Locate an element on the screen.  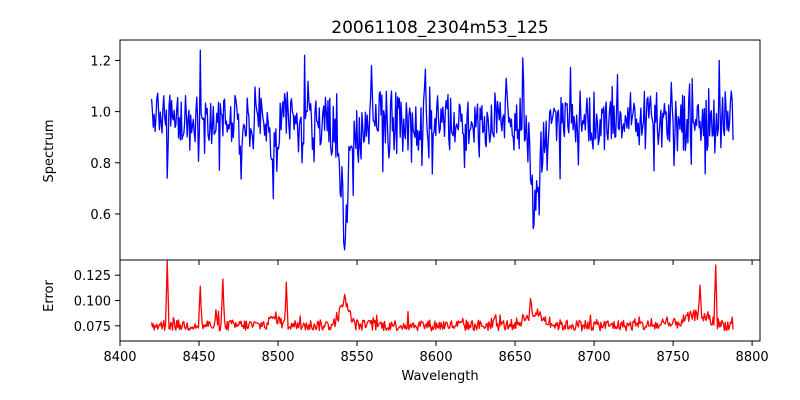
error-xtick-label: 8800 is located at coordinates (752, 357).